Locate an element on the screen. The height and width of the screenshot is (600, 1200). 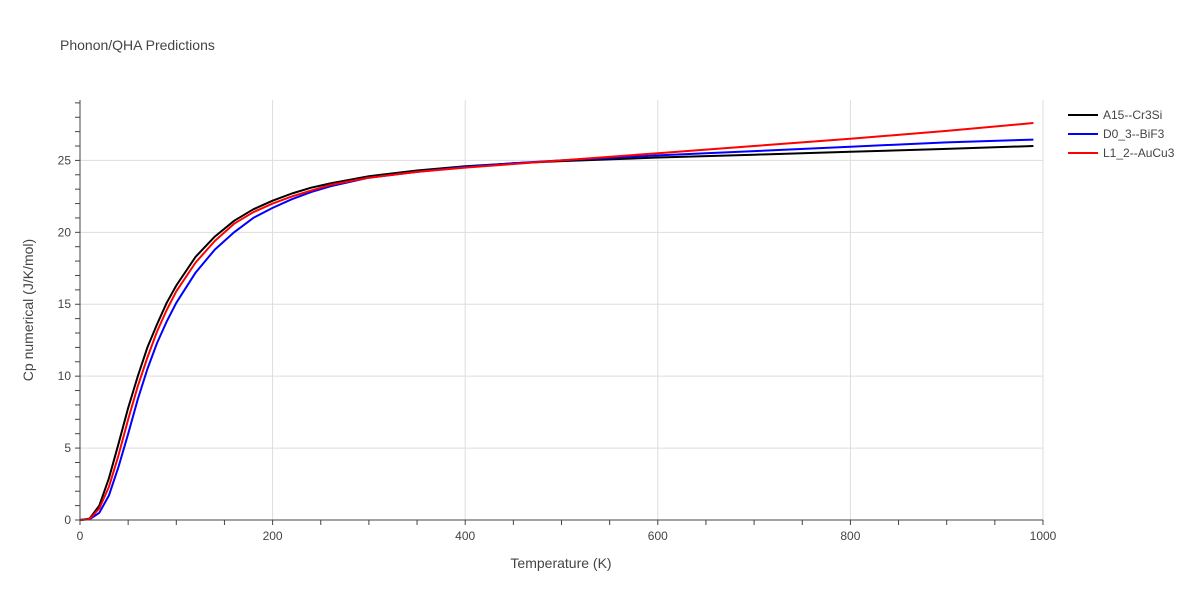
y-tick-label: 10 is located at coordinates (65, 376).